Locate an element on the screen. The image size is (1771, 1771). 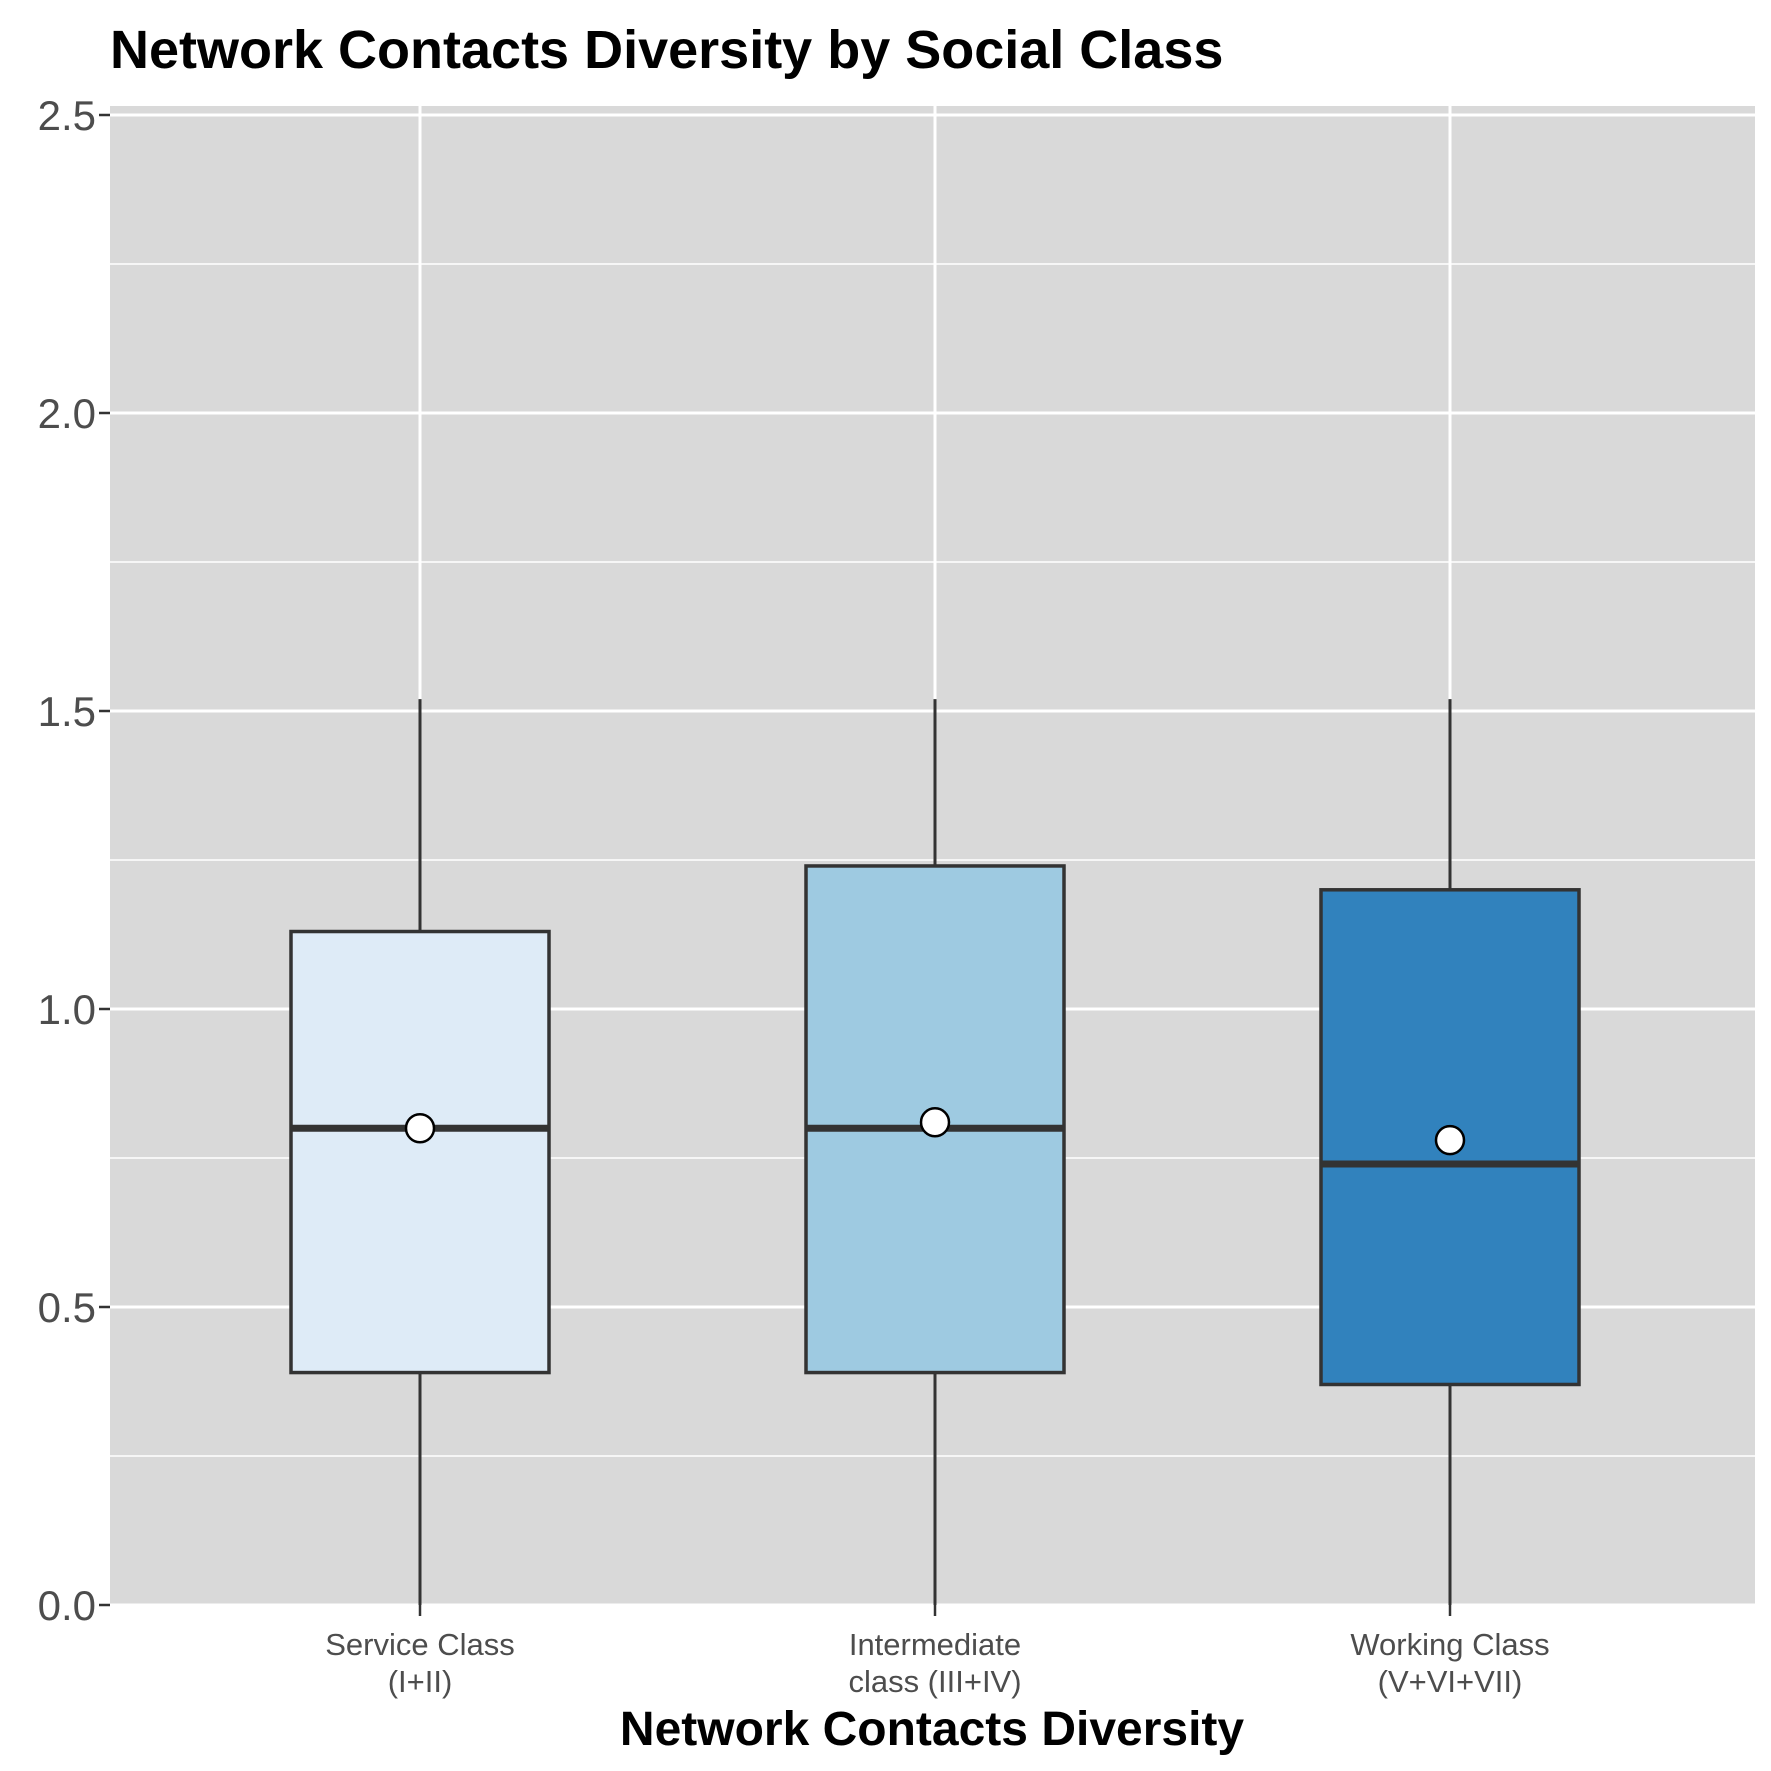
box is located at coordinates (420, 1152).